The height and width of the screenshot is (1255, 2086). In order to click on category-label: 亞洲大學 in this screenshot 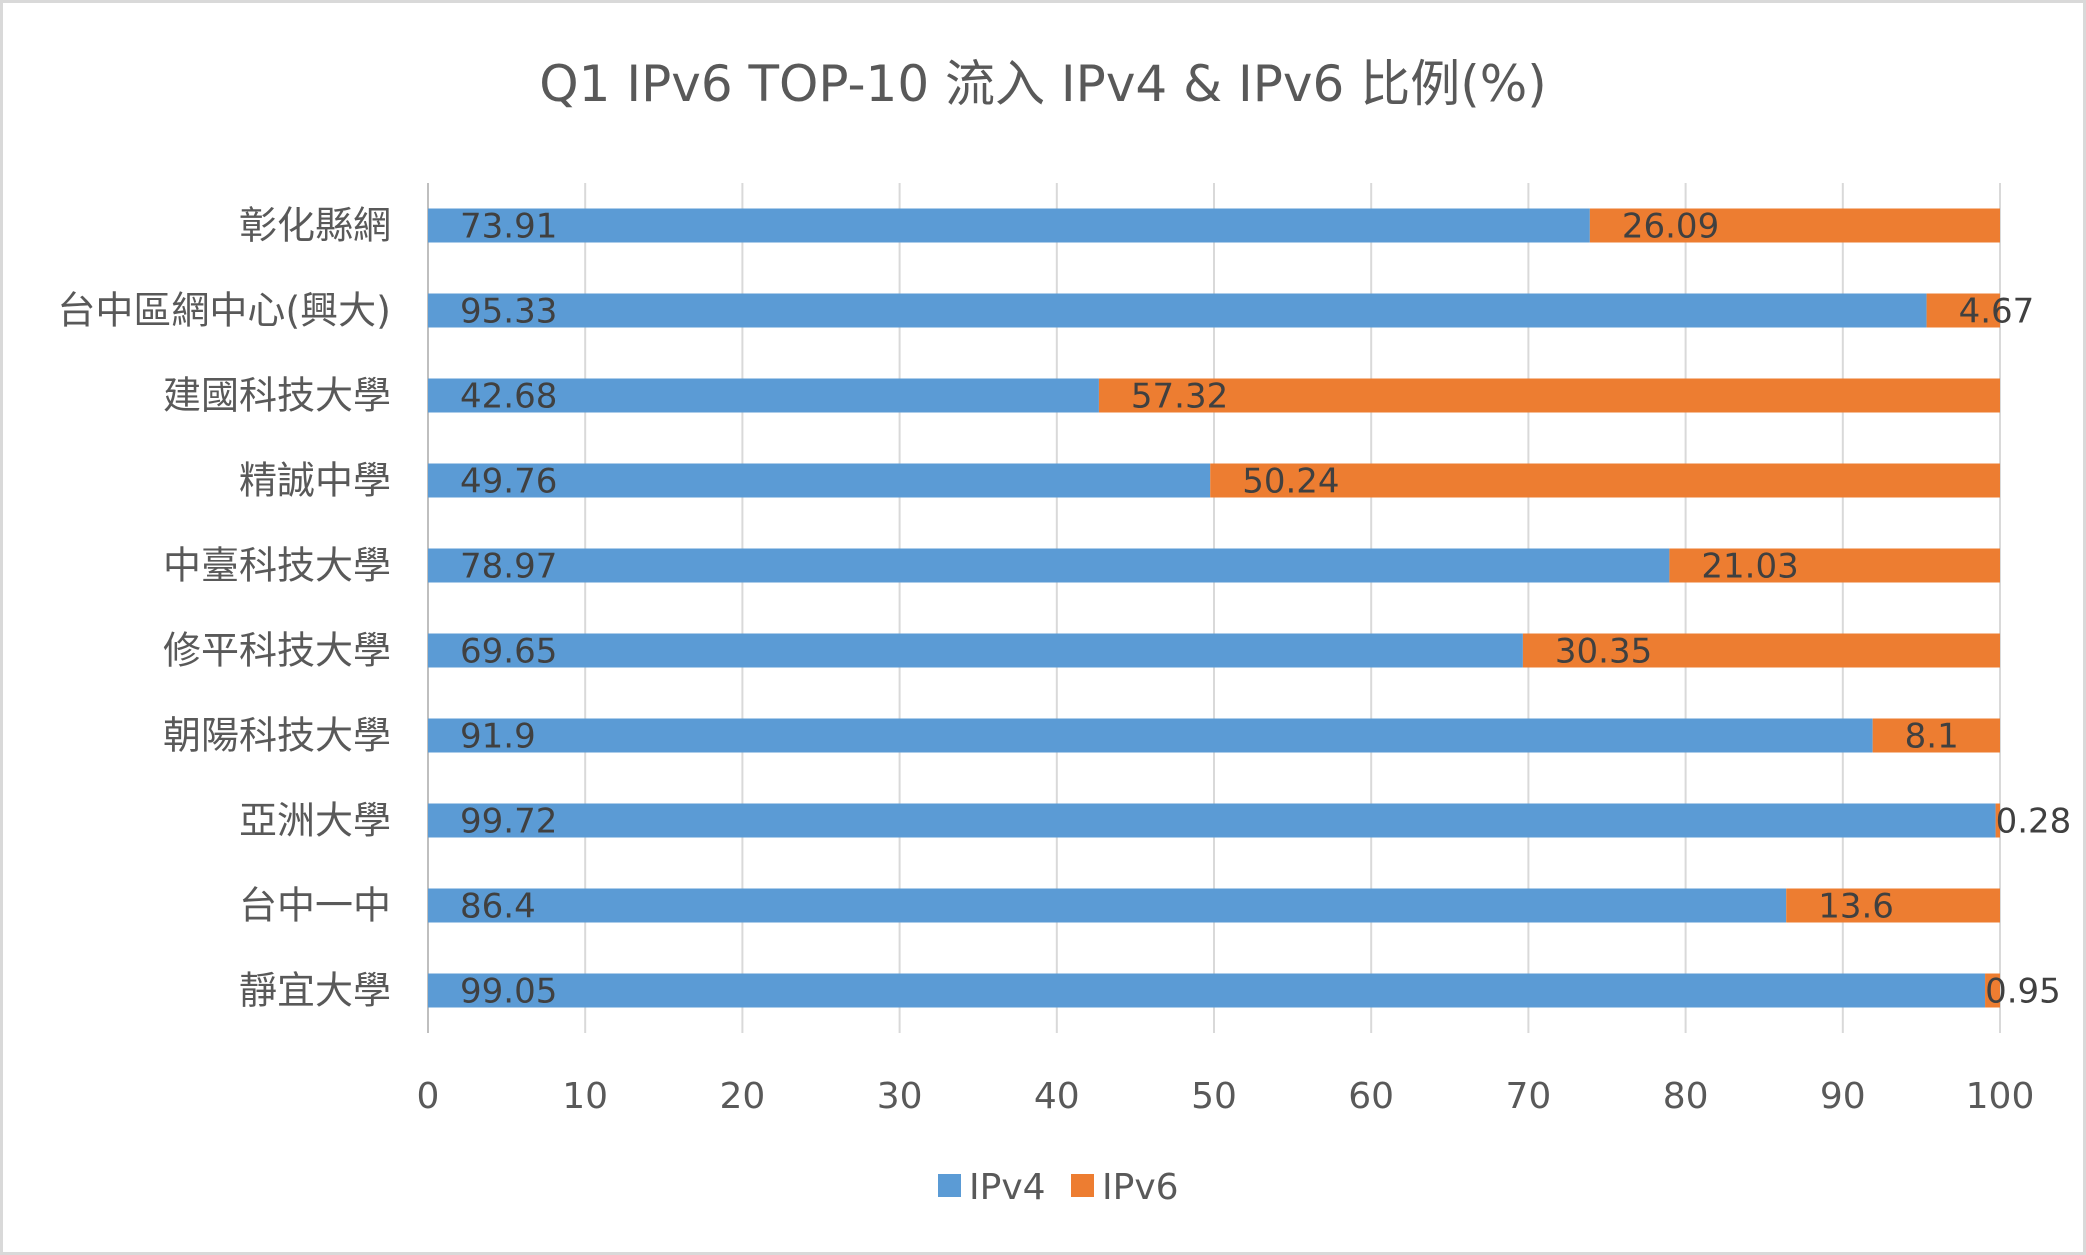, I will do `click(315, 821)`.